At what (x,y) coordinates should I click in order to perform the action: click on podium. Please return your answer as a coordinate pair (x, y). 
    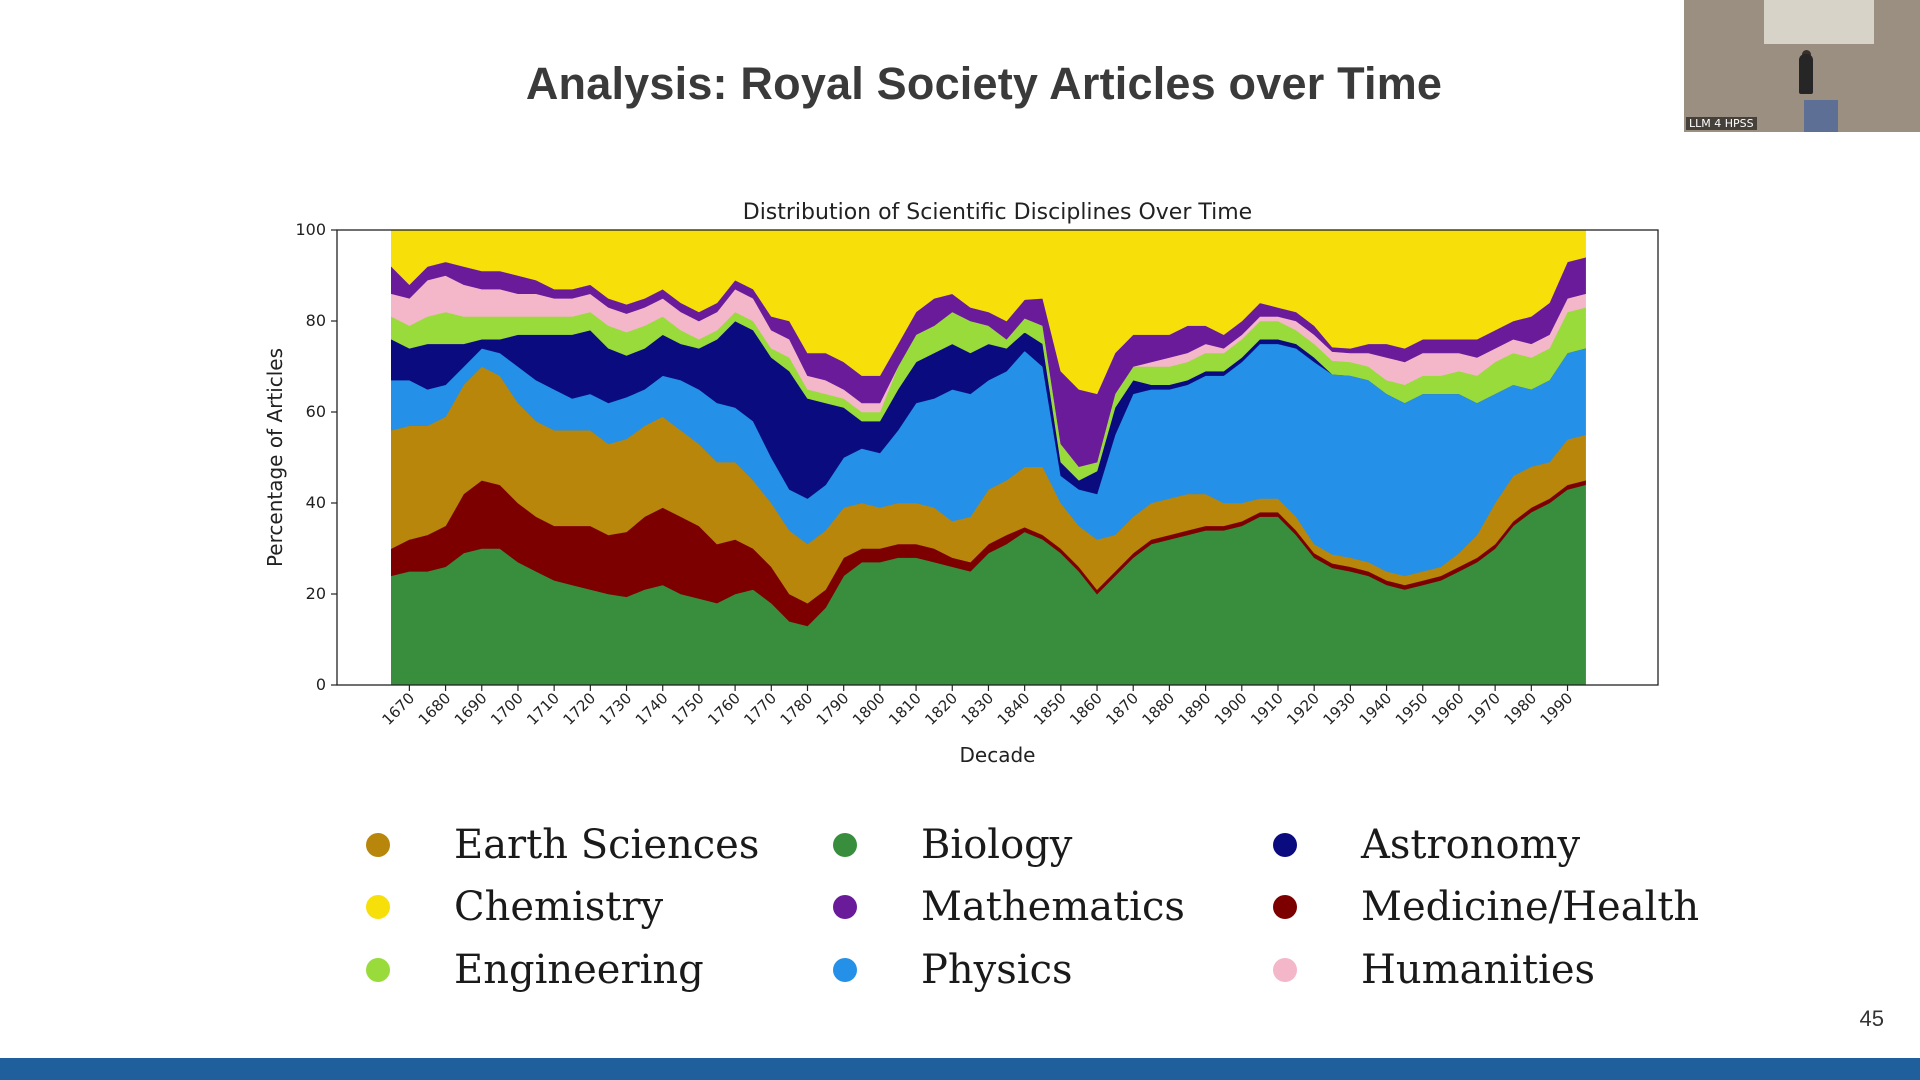
    Looking at the image, I should click on (1821, 116).